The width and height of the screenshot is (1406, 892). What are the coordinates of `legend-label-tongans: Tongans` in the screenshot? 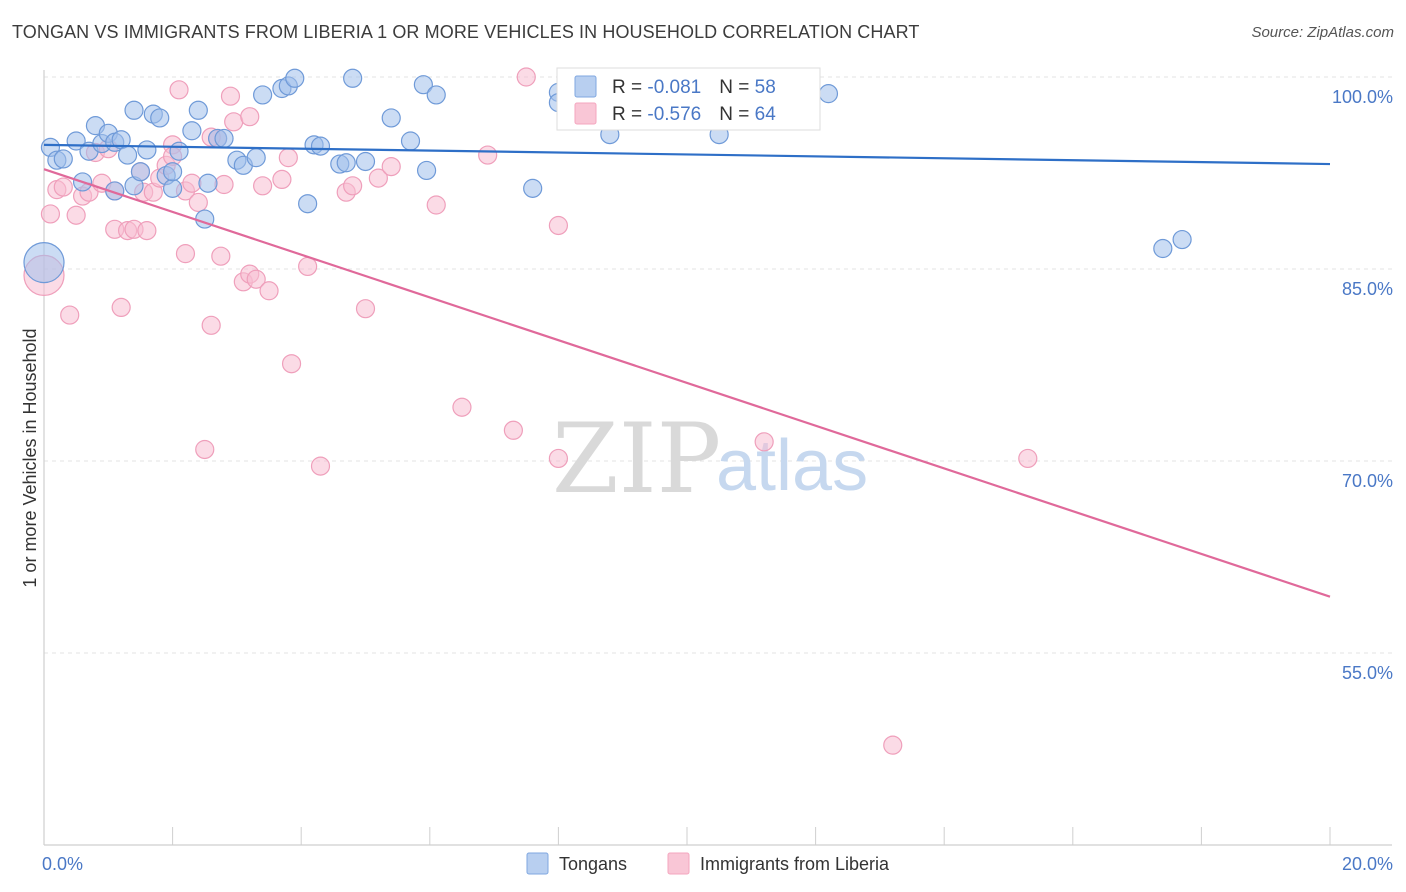 It's located at (593, 864).